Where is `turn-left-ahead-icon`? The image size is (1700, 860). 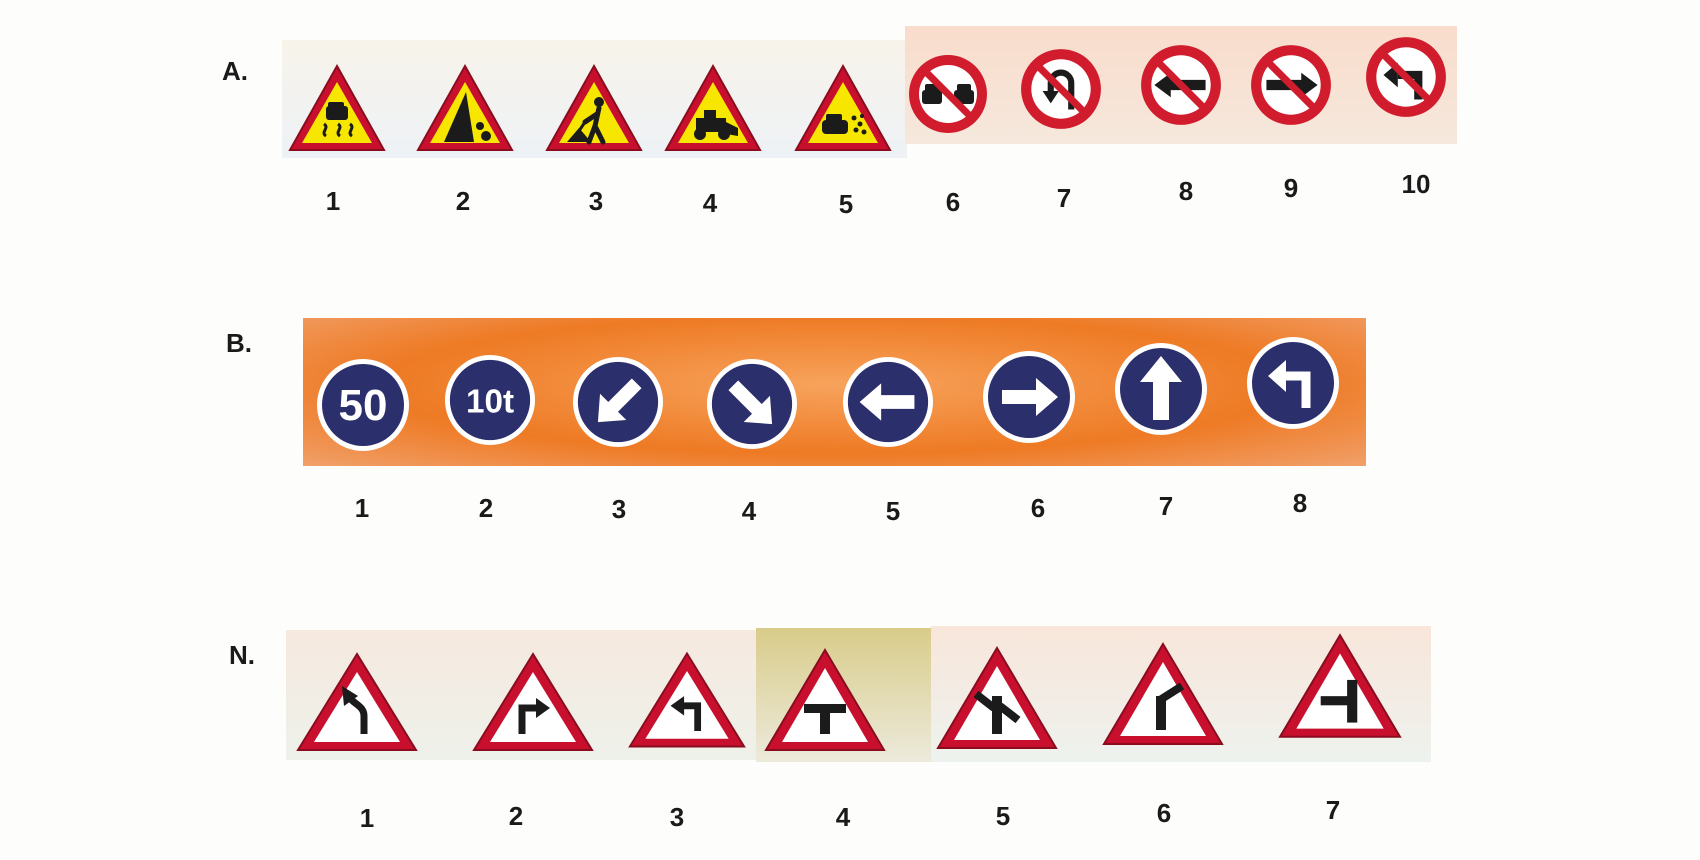
turn-left-ahead-icon is located at coordinates (687, 699).